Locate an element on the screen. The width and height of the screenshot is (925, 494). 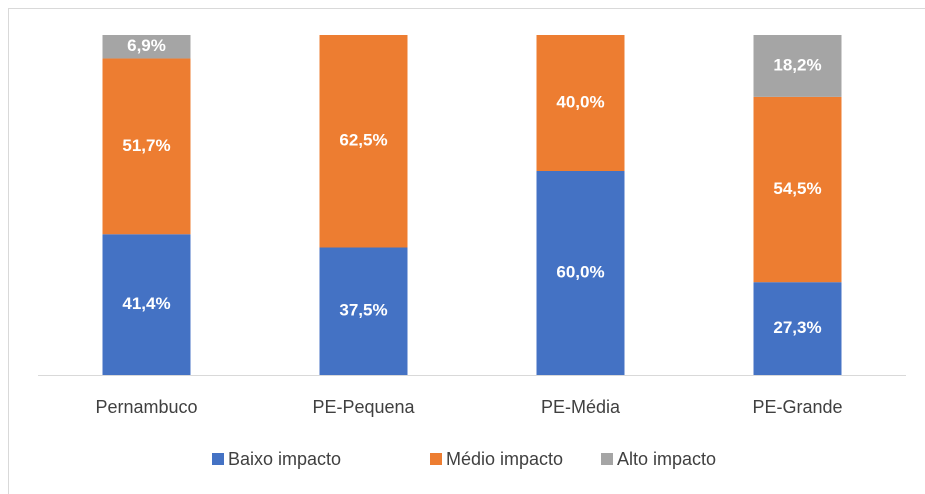
legend-label: Alto impacto is located at coordinates (666, 459).